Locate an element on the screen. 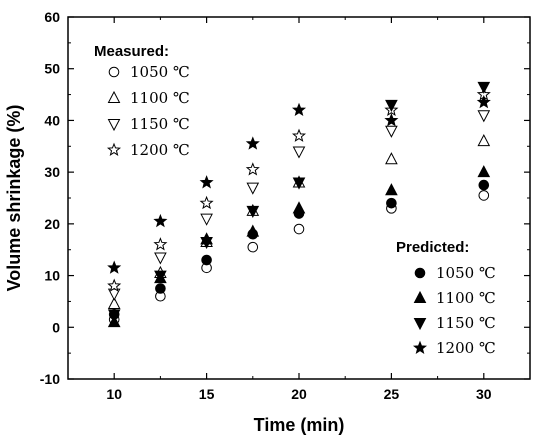 This screenshot has height=441, width=550. y-tick-label: 60 is located at coordinates (52, 17).